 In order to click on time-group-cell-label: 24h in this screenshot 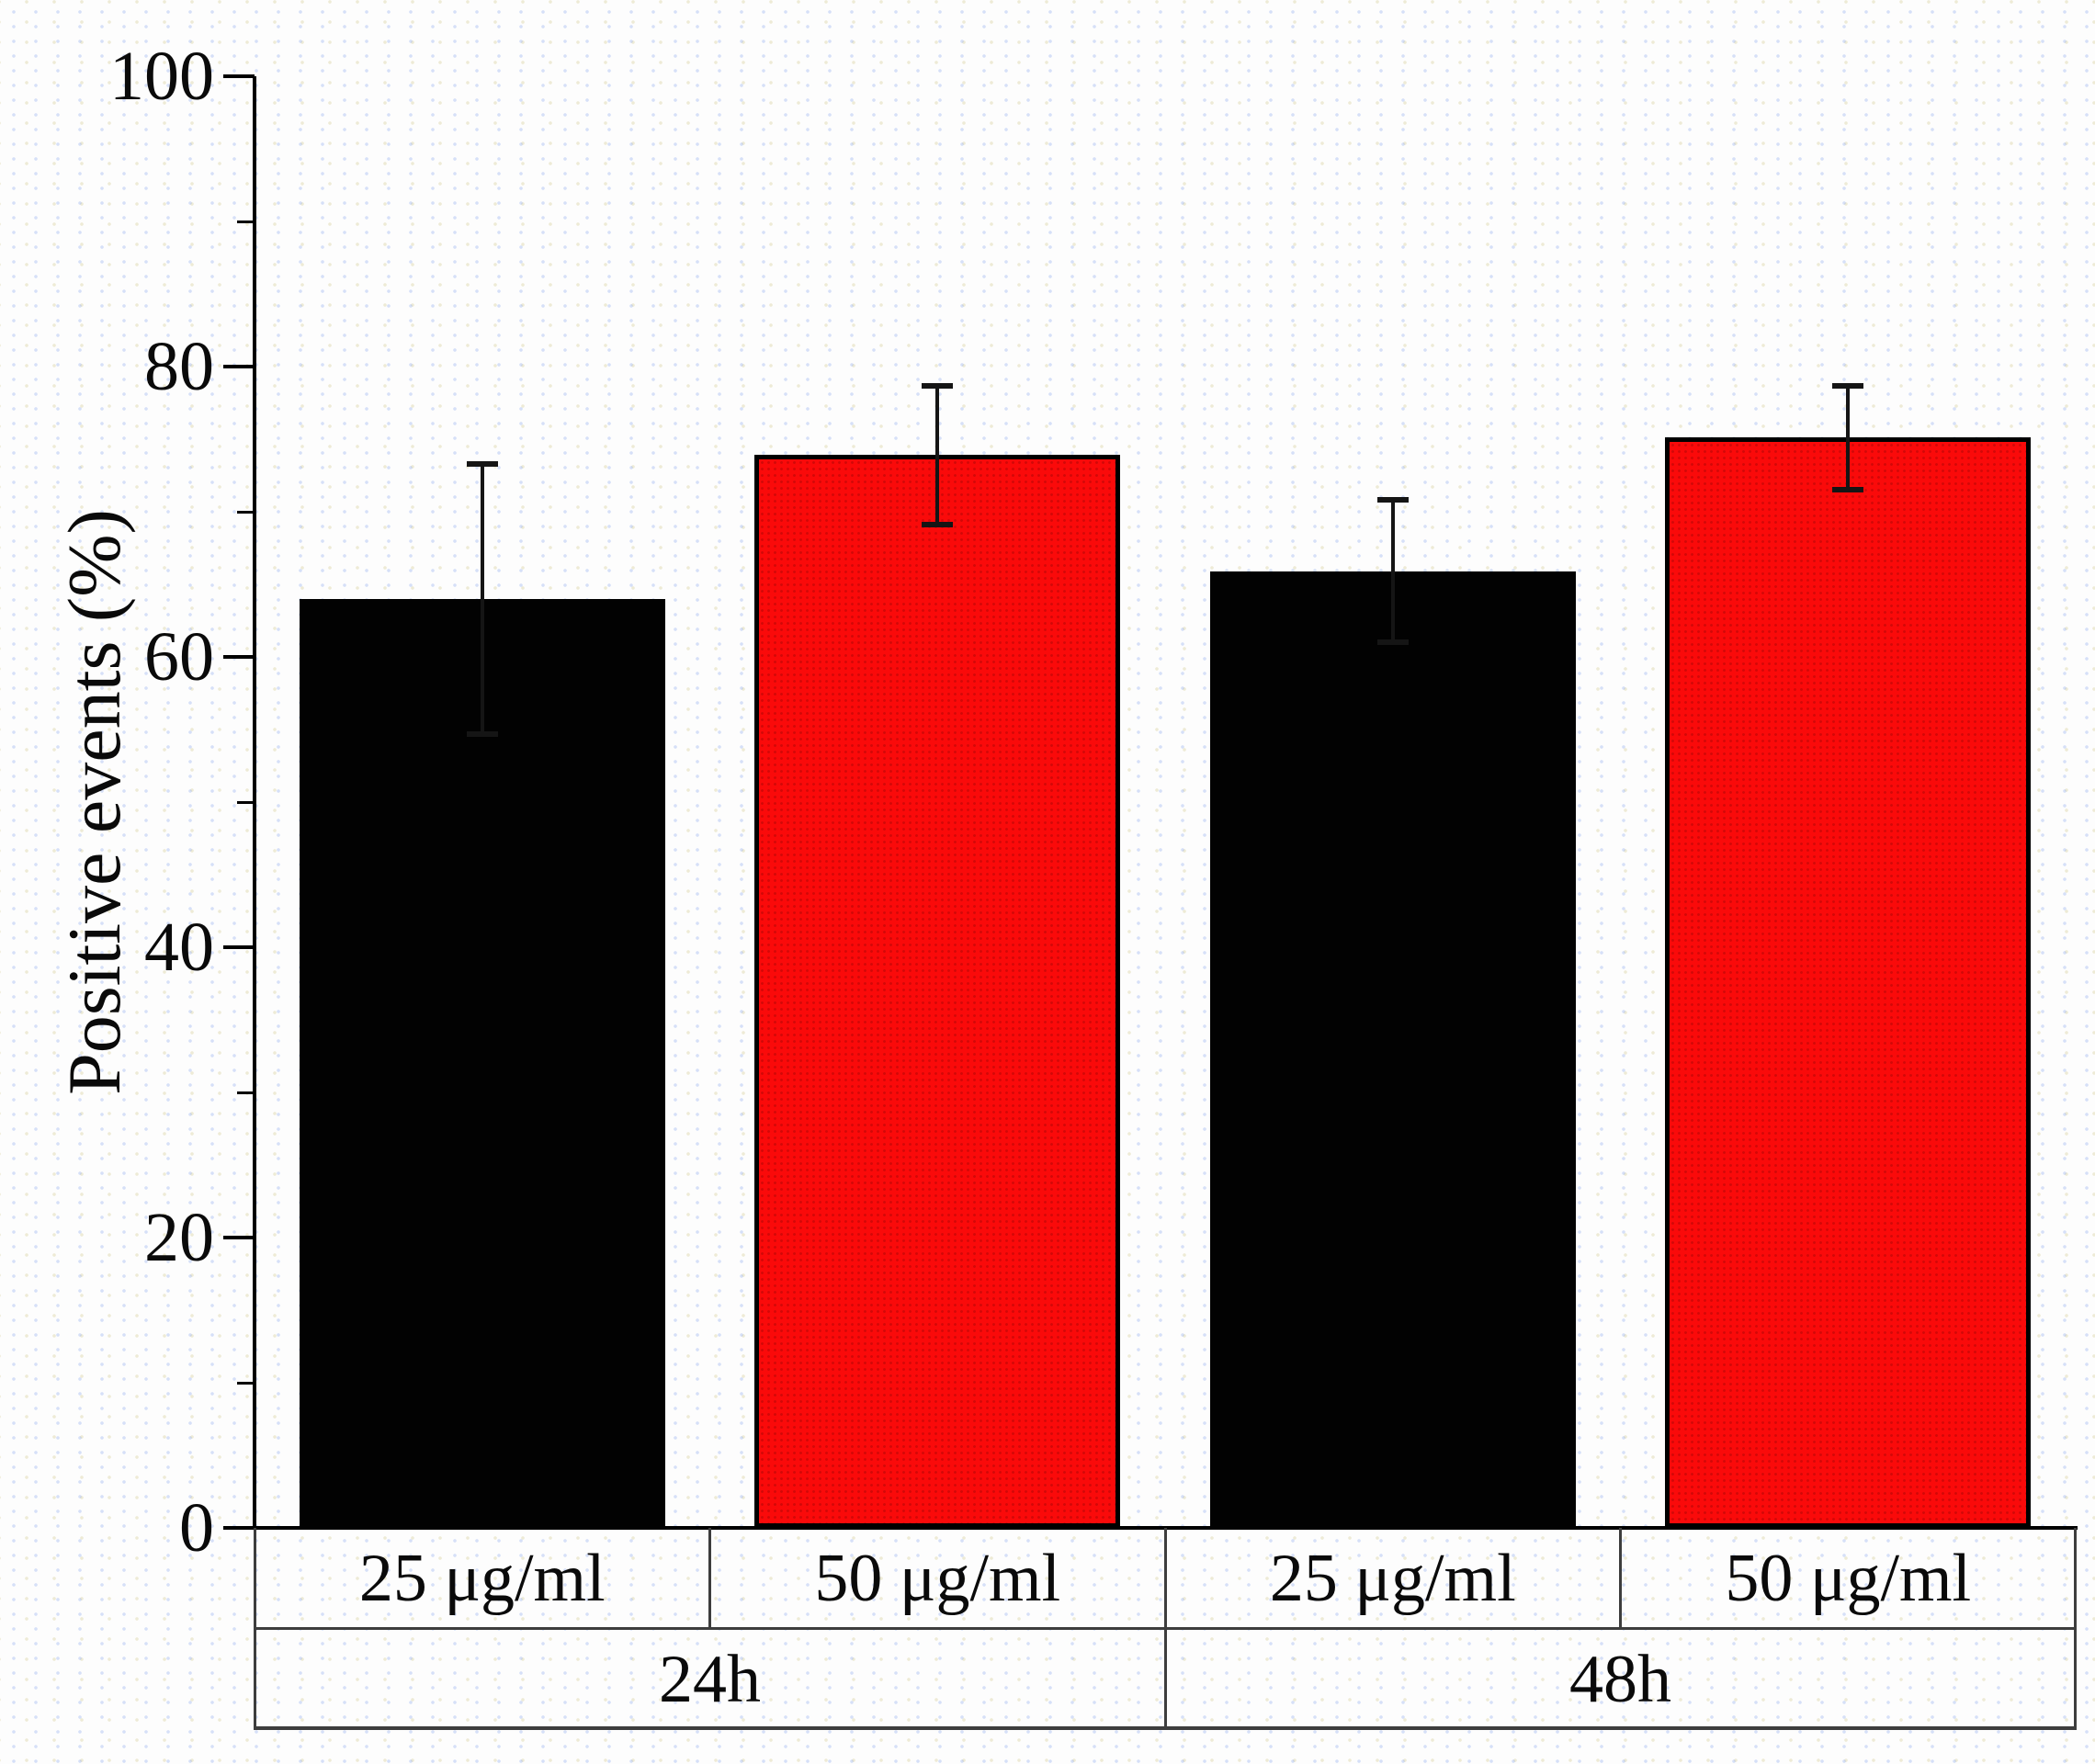, I will do `click(710, 1680)`.